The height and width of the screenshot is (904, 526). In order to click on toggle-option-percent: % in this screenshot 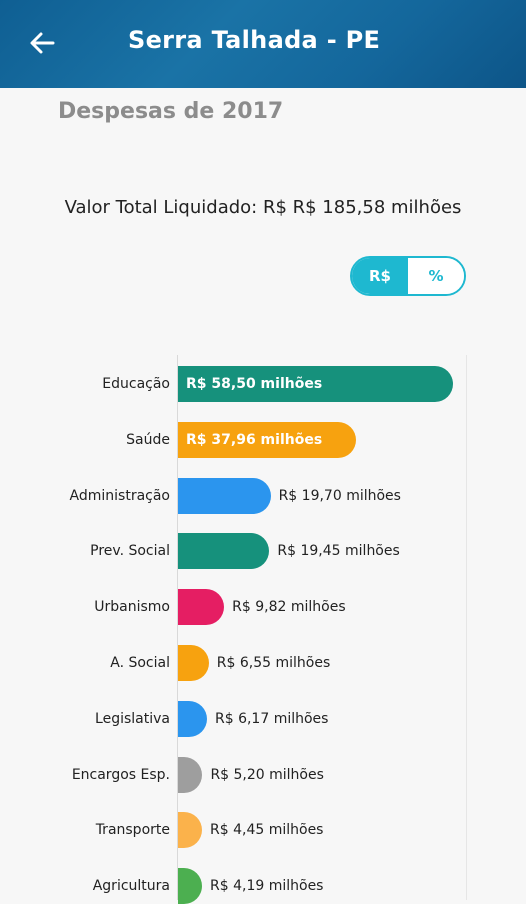, I will do `click(436, 276)`.